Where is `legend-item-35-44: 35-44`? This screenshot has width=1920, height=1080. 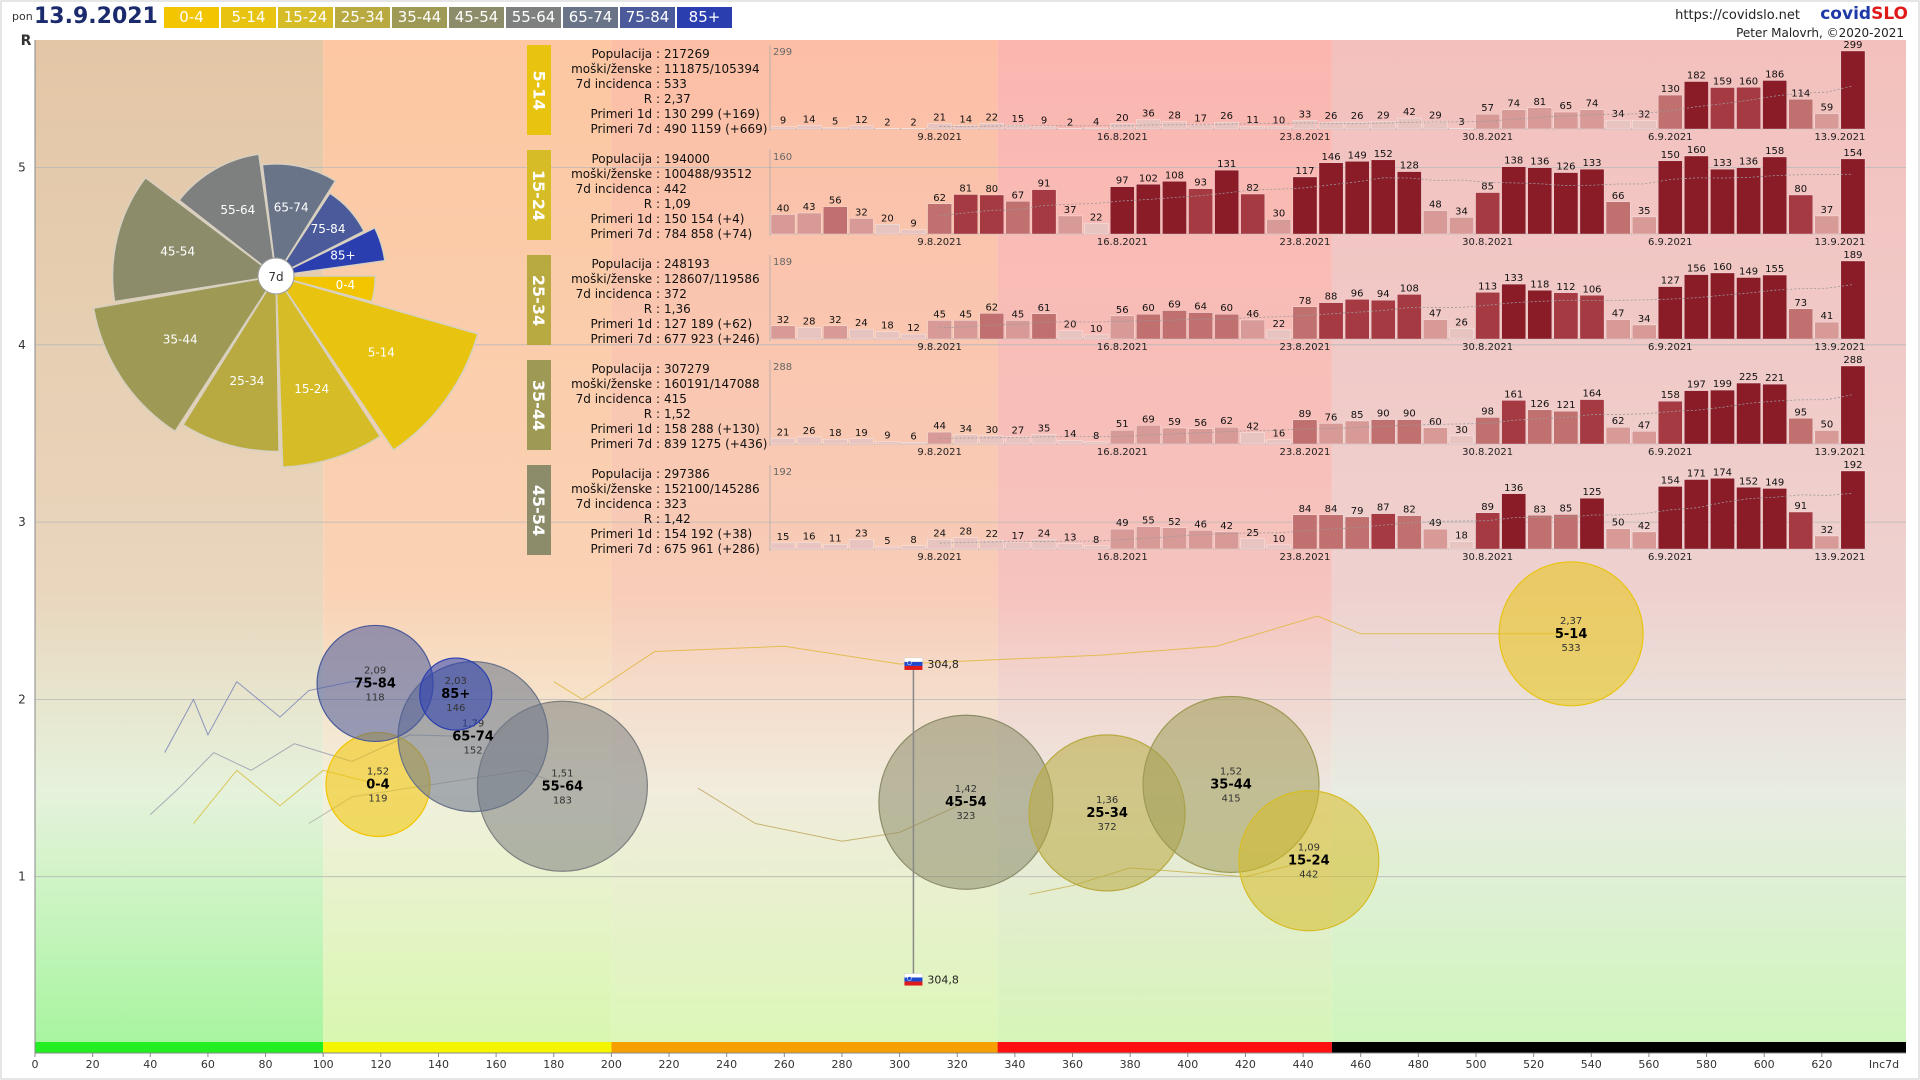 legend-item-35-44: 35-44 is located at coordinates (419, 17).